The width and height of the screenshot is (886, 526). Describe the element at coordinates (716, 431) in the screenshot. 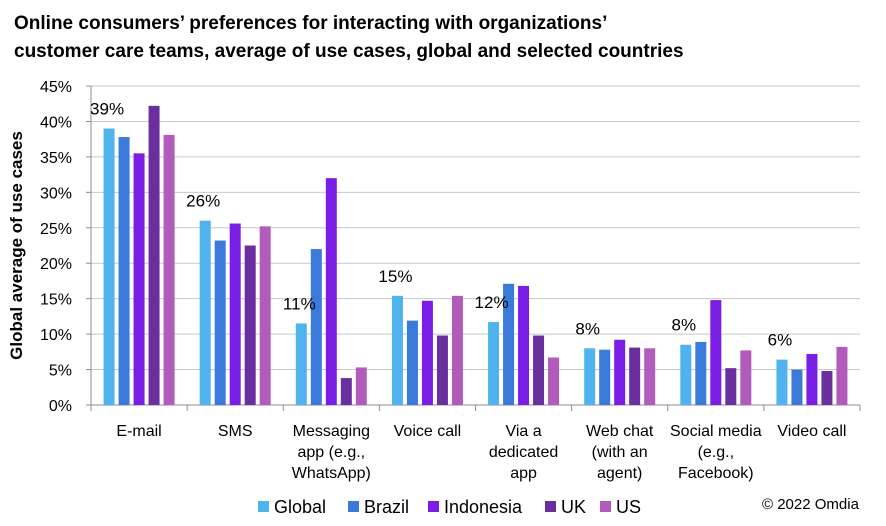

I see `x-category-label-line: Social media` at that location.